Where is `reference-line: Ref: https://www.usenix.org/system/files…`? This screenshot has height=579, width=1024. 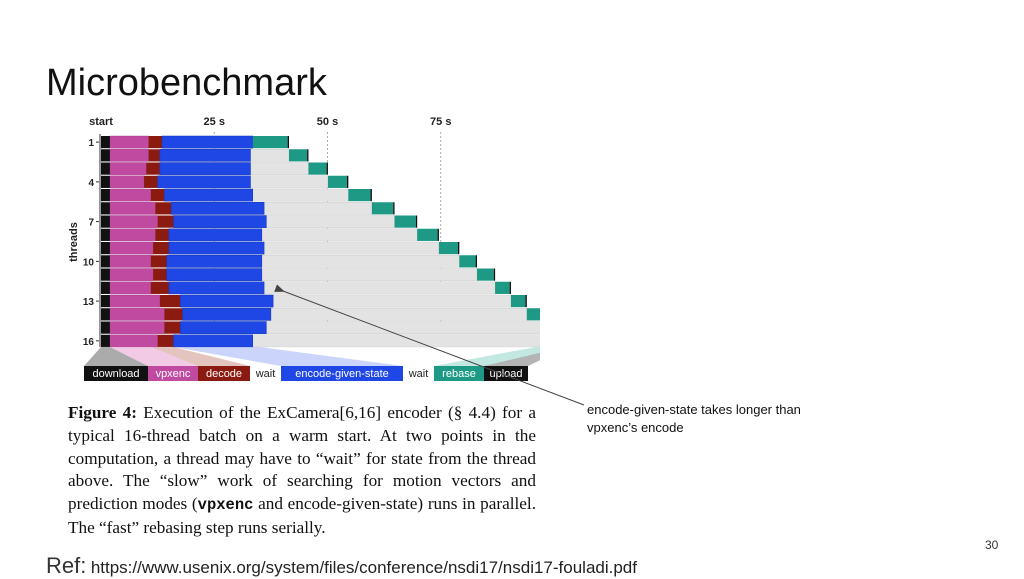
reference-line: Ref: https://www.usenix.org/system/files… is located at coordinates (341, 566).